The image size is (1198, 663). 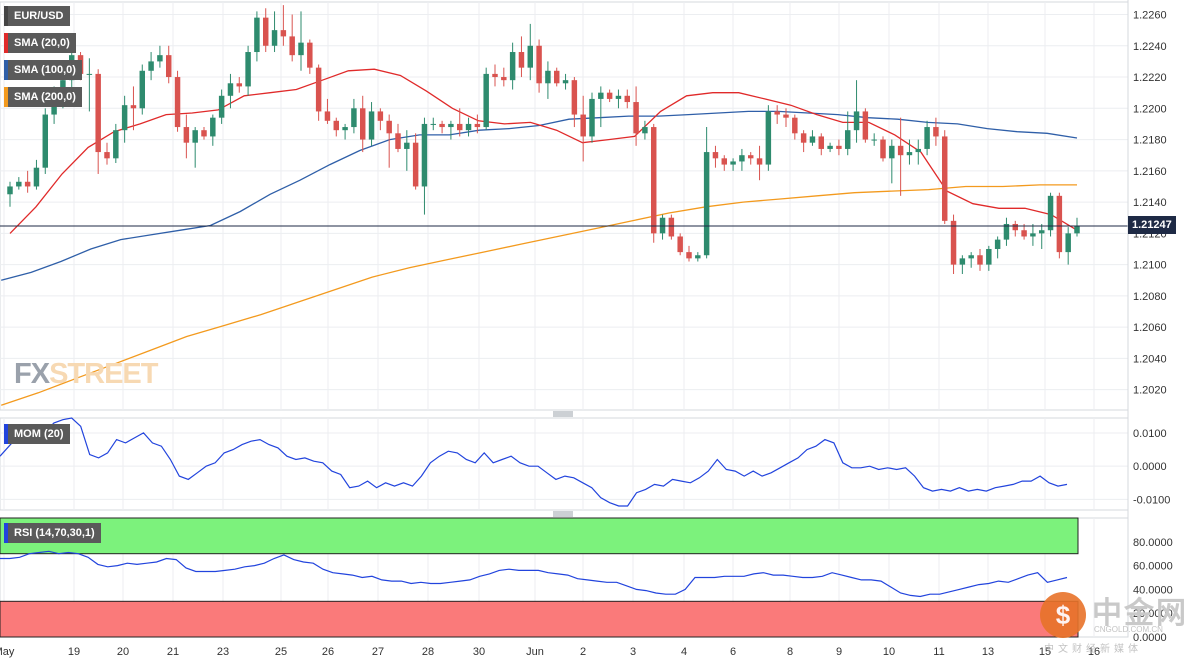 What do you see at coordinates (1151, 500) in the screenshot?
I see `mom-tick-label: -0.0100` at bounding box center [1151, 500].